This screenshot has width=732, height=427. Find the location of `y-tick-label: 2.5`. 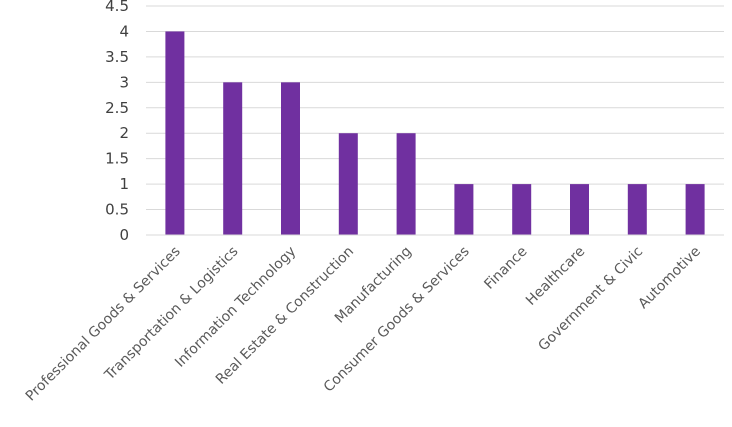

y-tick-label: 2.5 is located at coordinates (117, 108).